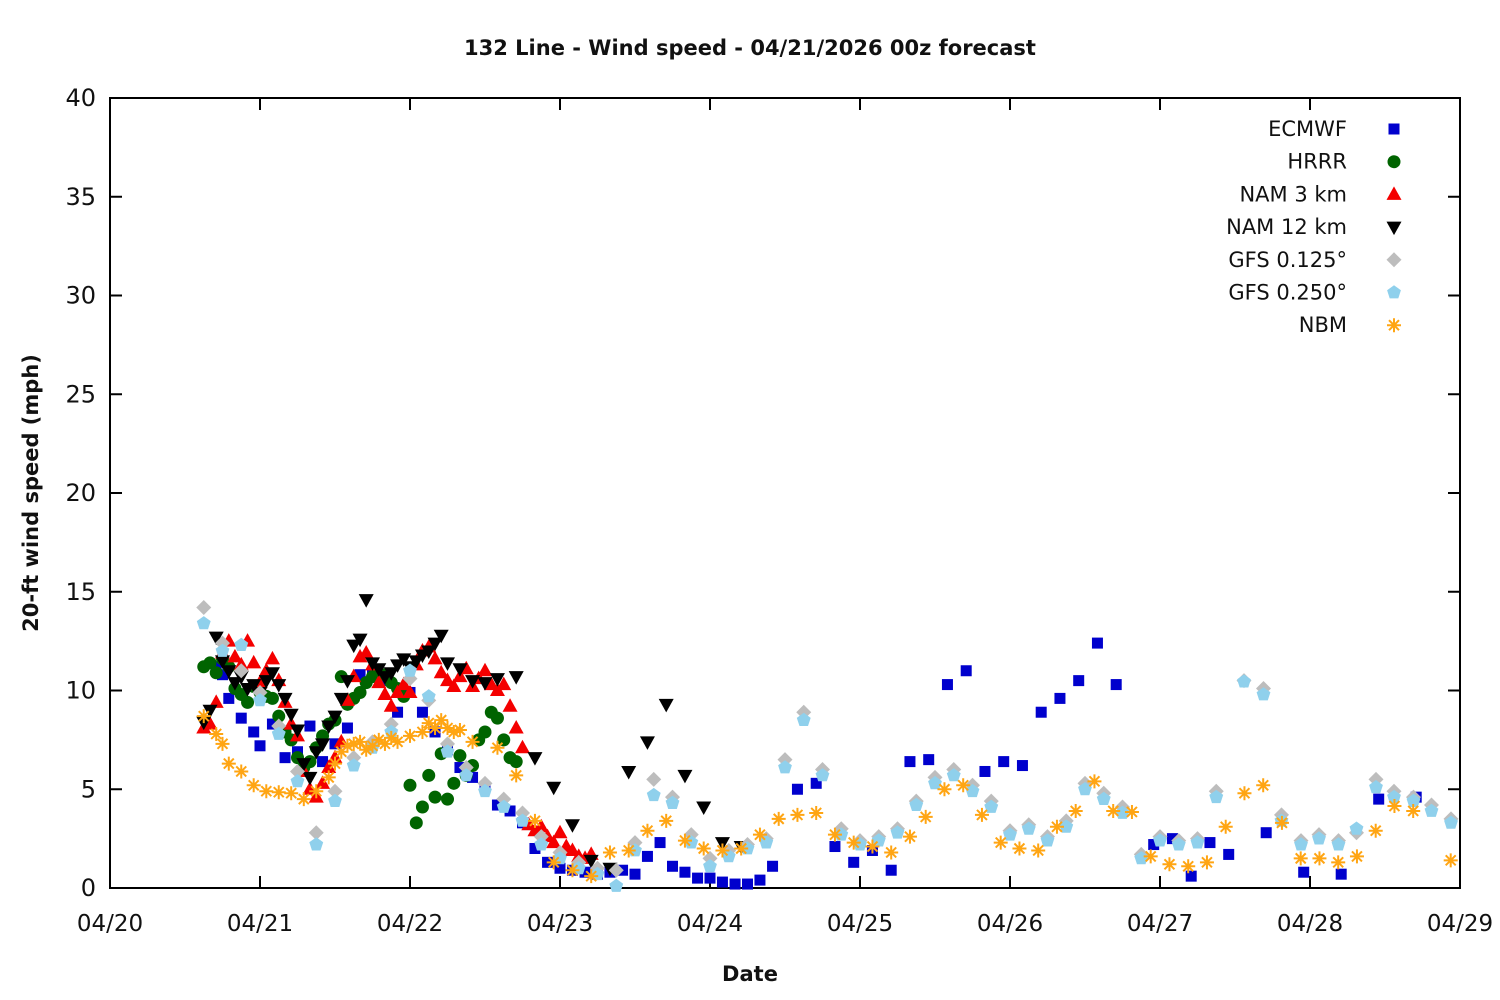  I want to click on x-tick-label: 04/25, so click(860, 924).